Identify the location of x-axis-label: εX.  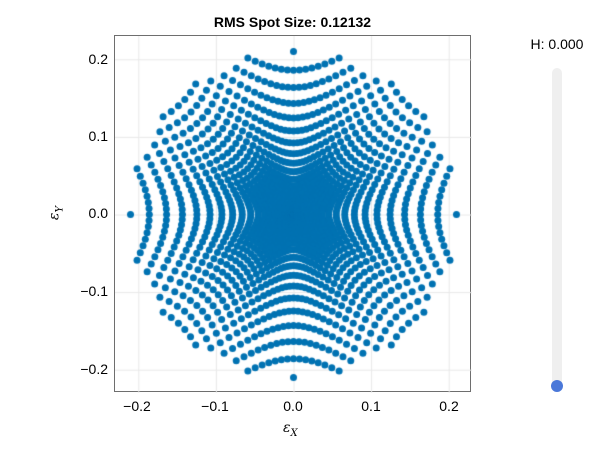
(290, 429).